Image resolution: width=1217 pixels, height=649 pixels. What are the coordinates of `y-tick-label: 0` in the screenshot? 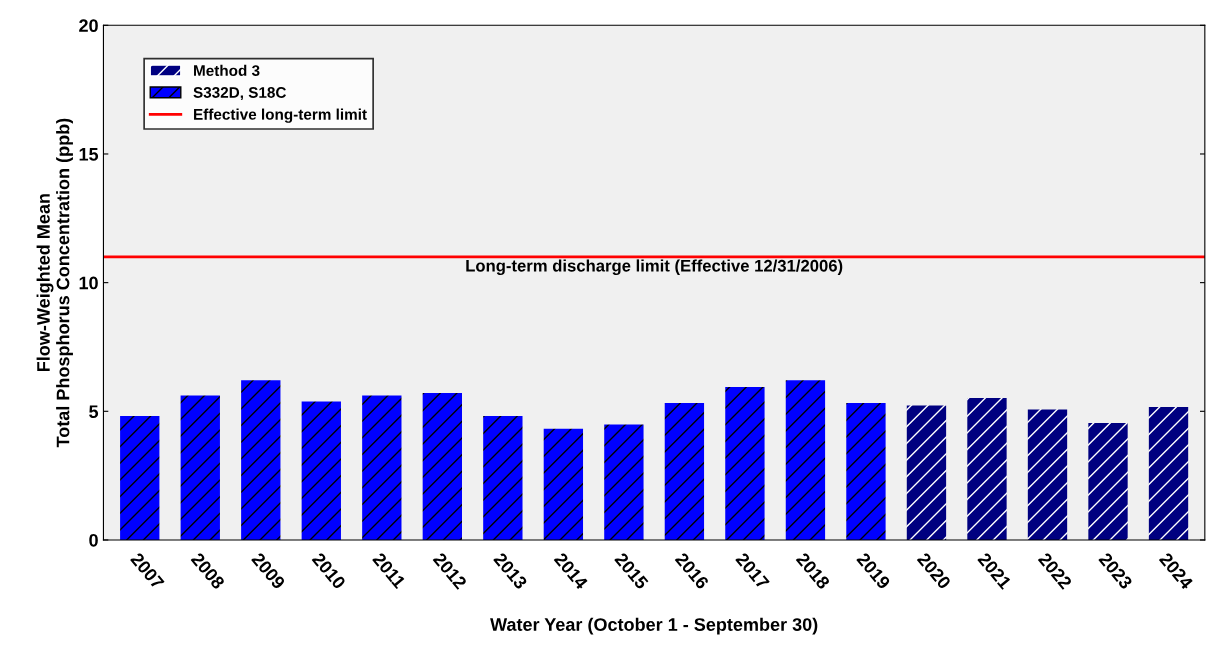 It's located at (93, 540).